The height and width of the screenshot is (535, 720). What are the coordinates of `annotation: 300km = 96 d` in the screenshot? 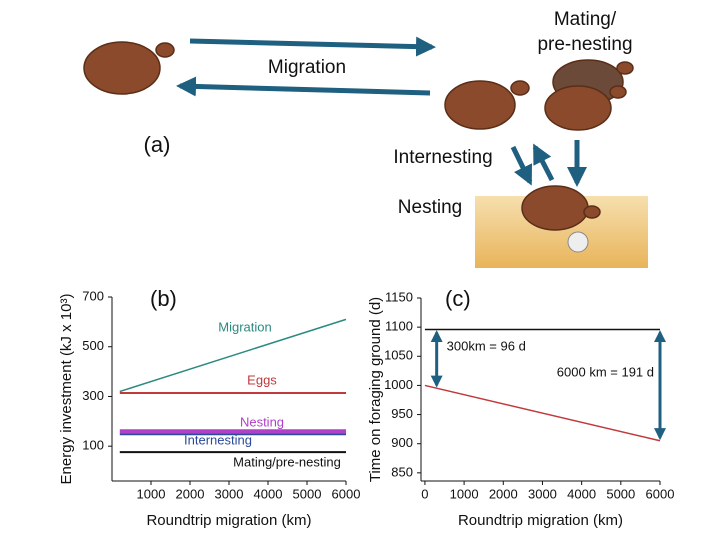 It's located at (486, 345).